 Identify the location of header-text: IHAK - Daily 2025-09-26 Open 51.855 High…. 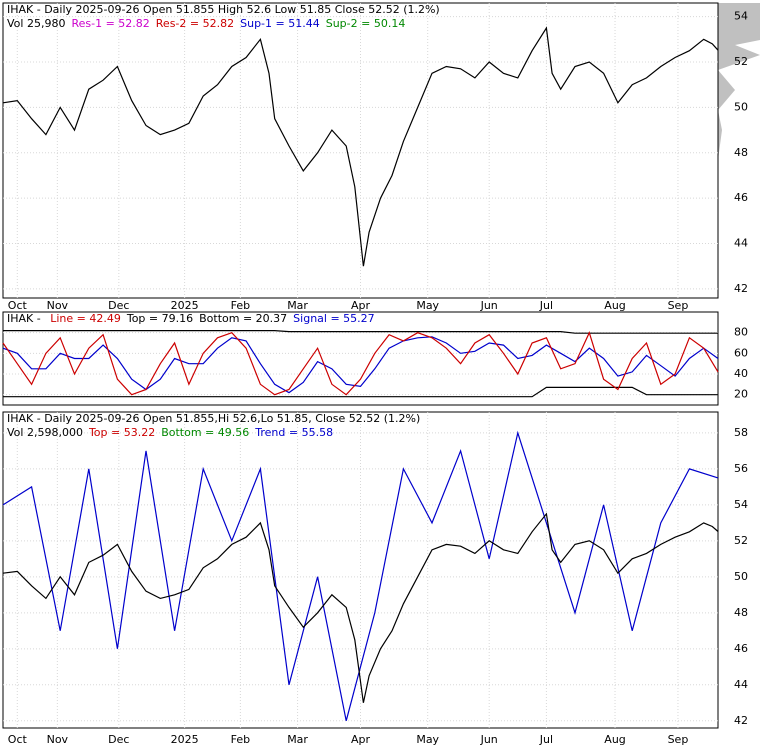
(223, 9).